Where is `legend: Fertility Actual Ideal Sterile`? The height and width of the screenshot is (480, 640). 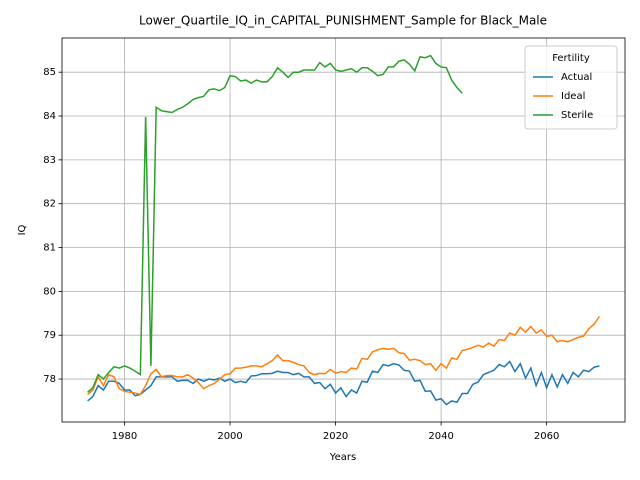
legend: Fertility Actual Ideal Sterile is located at coordinates (571, 87).